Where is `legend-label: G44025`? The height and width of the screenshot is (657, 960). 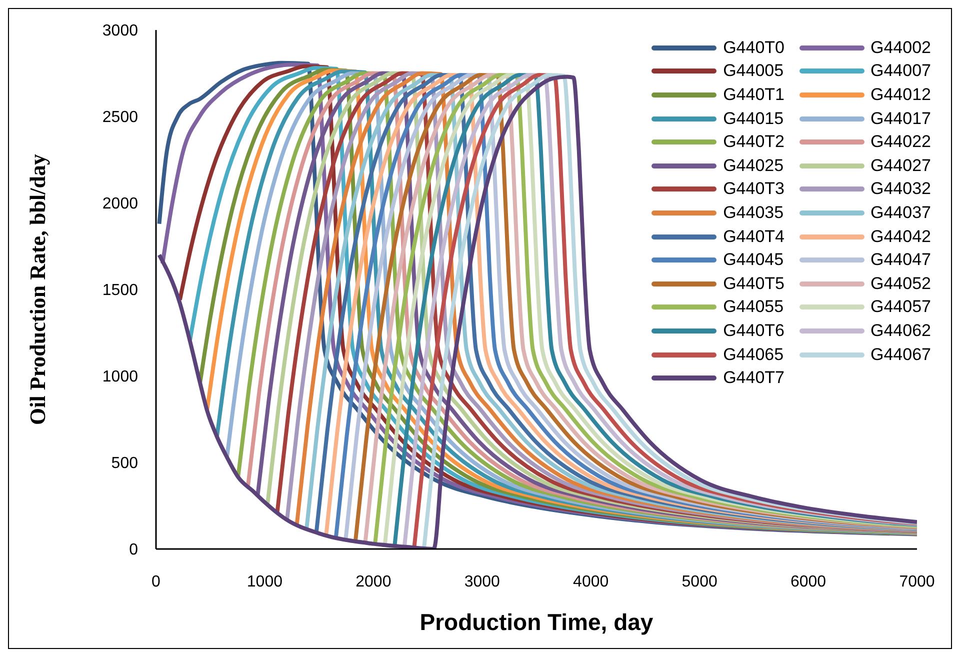 legend-label: G44025 is located at coordinates (753, 166).